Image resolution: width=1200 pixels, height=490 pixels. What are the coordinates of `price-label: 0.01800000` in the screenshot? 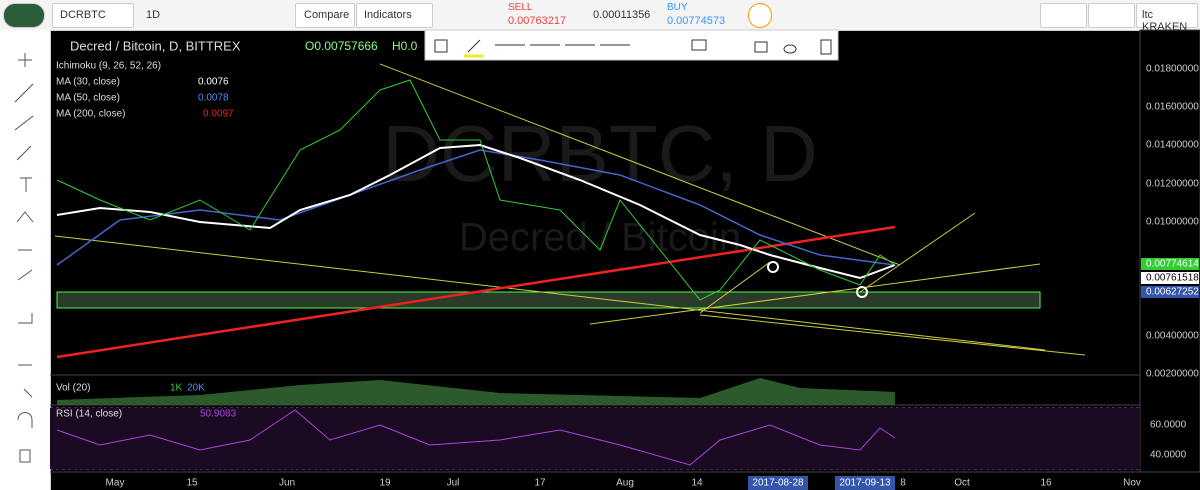 It's located at (1172, 69).